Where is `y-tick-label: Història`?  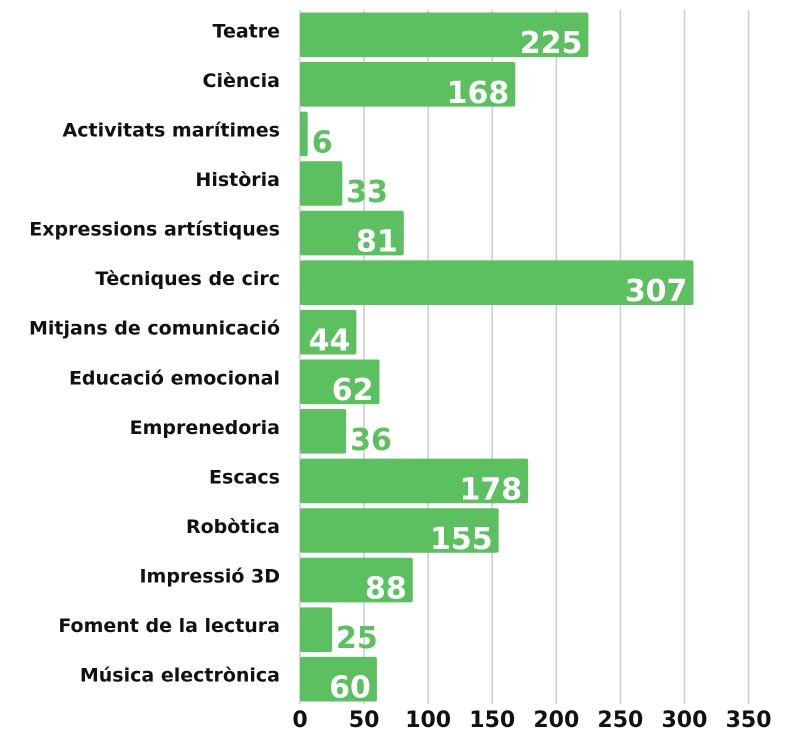 y-tick-label: Història is located at coordinates (237, 180).